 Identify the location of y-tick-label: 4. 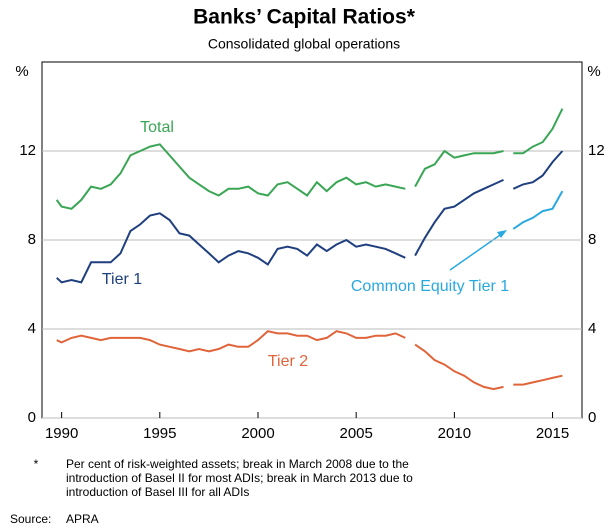
(32, 328).